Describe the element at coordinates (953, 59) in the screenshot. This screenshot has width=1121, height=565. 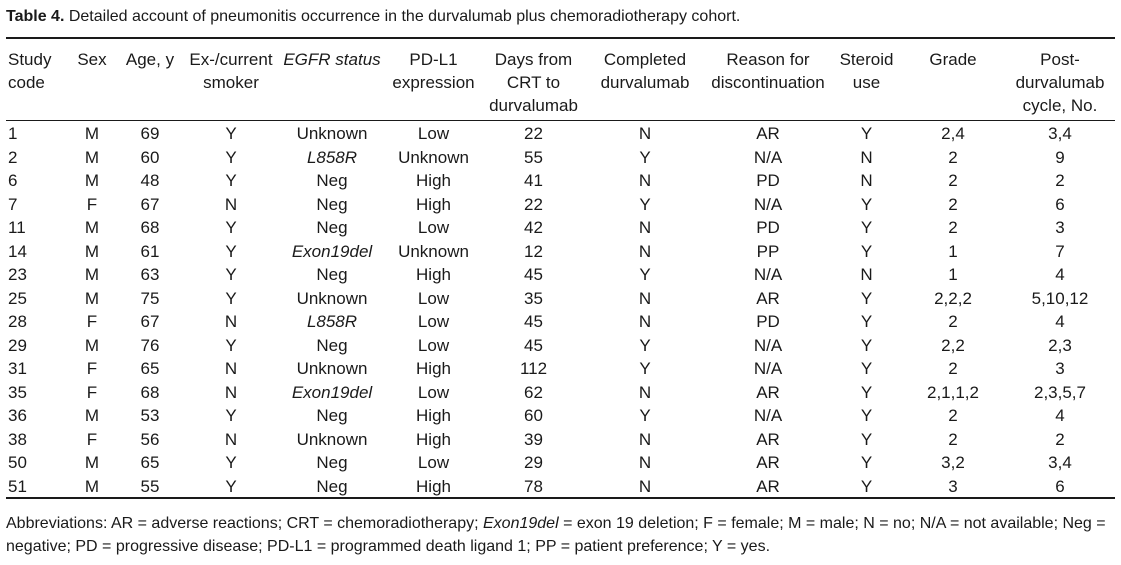
I see `header-grade: Grade` at that location.